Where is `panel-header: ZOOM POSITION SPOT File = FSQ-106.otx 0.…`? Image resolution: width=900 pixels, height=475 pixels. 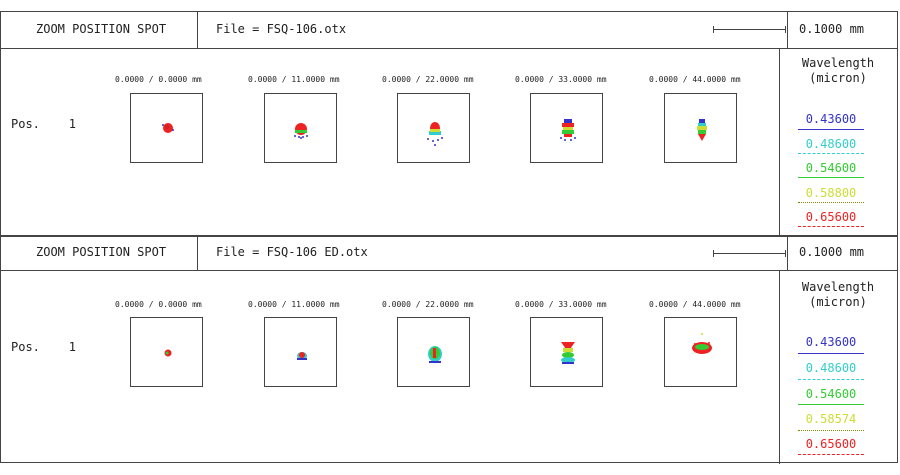
panel-header: ZOOM POSITION SPOT File = FSQ-106.otx 0.… is located at coordinates (449, 30).